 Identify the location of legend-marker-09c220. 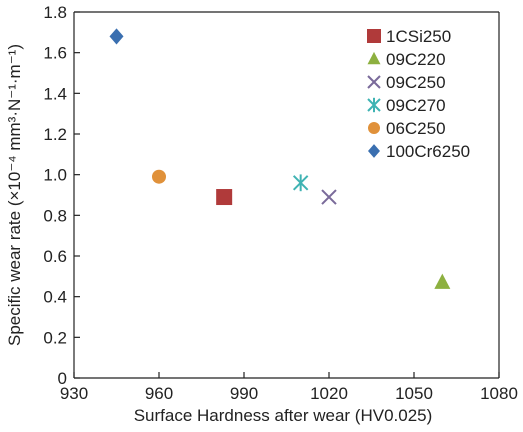
(374, 58).